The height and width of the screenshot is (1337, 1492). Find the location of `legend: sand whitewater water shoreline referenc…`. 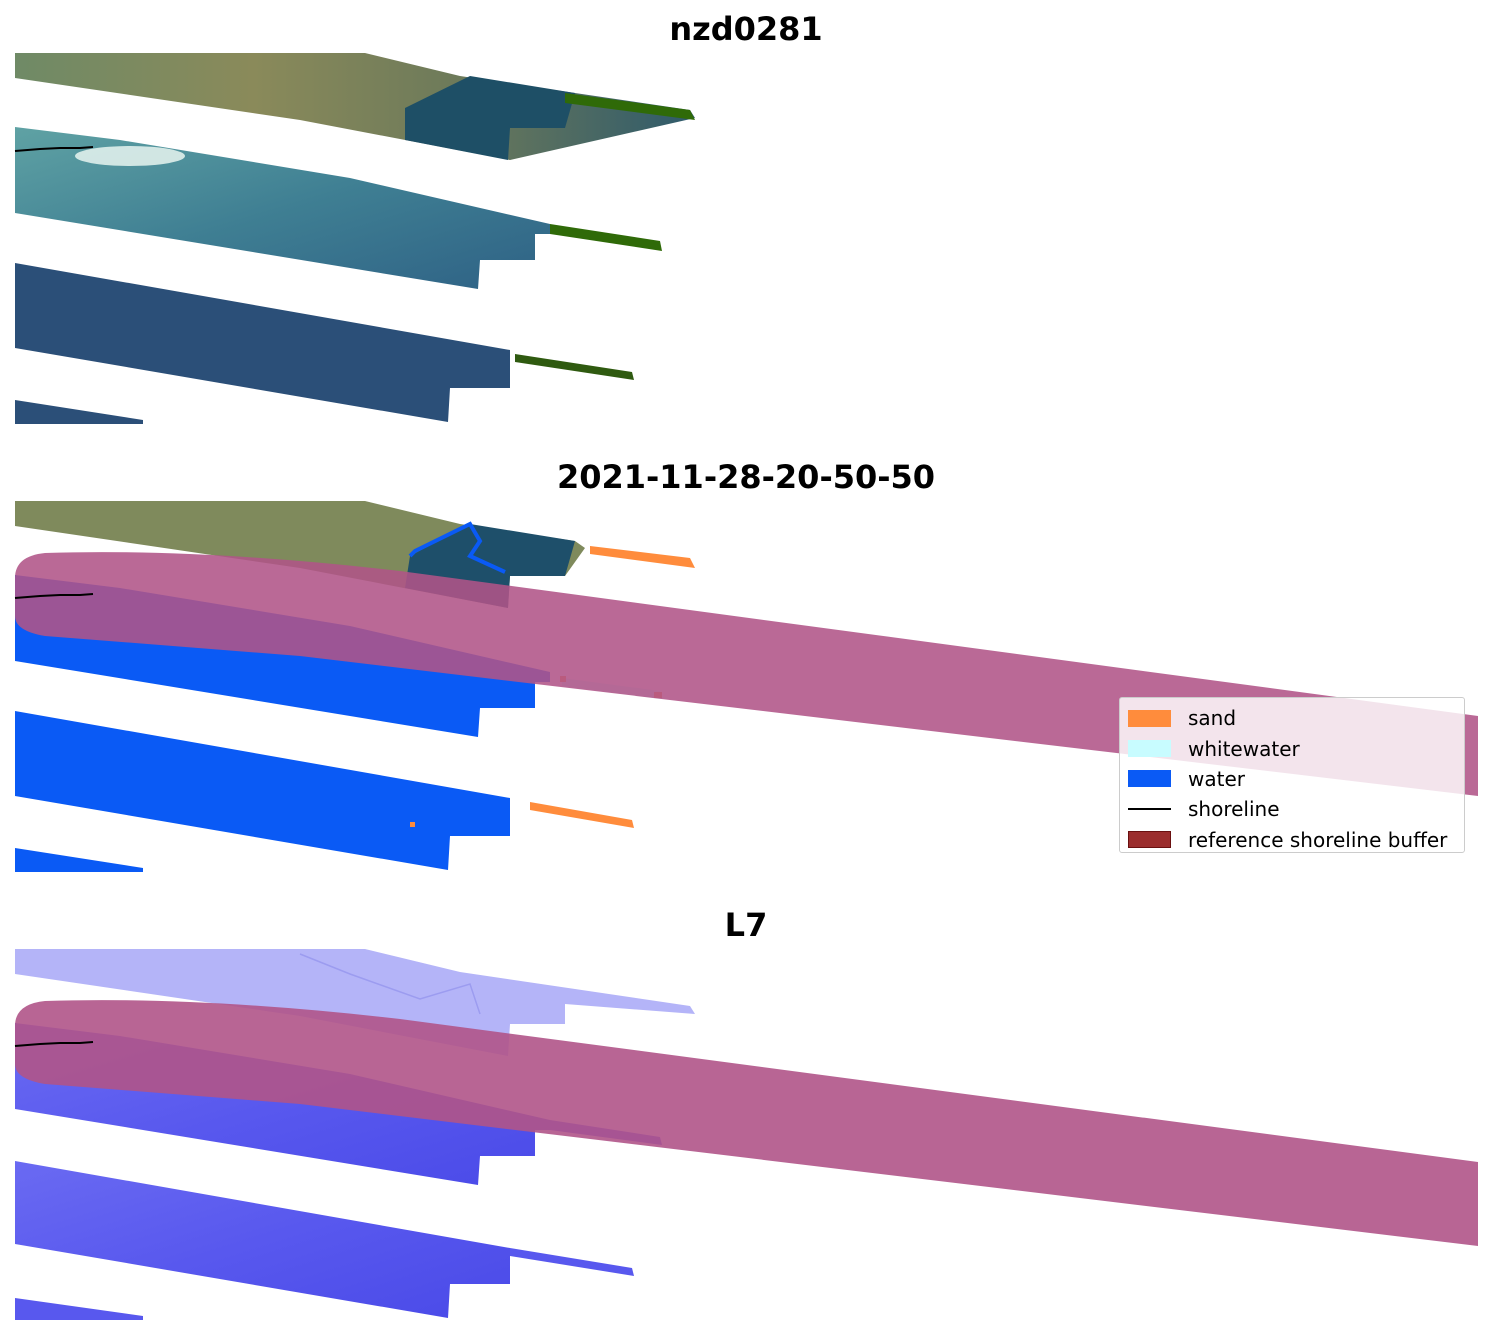

legend: sand whitewater water shoreline referenc… is located at coordinates (1292, 775).